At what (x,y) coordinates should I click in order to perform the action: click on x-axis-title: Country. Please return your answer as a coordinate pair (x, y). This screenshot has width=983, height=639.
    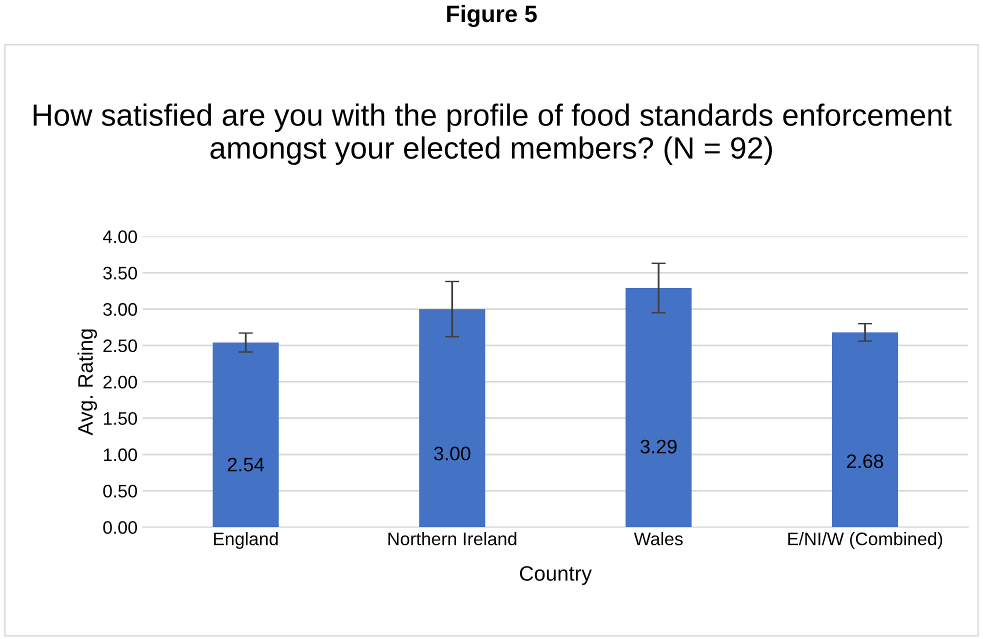
    Looking at the image, I should click on (556, 575).